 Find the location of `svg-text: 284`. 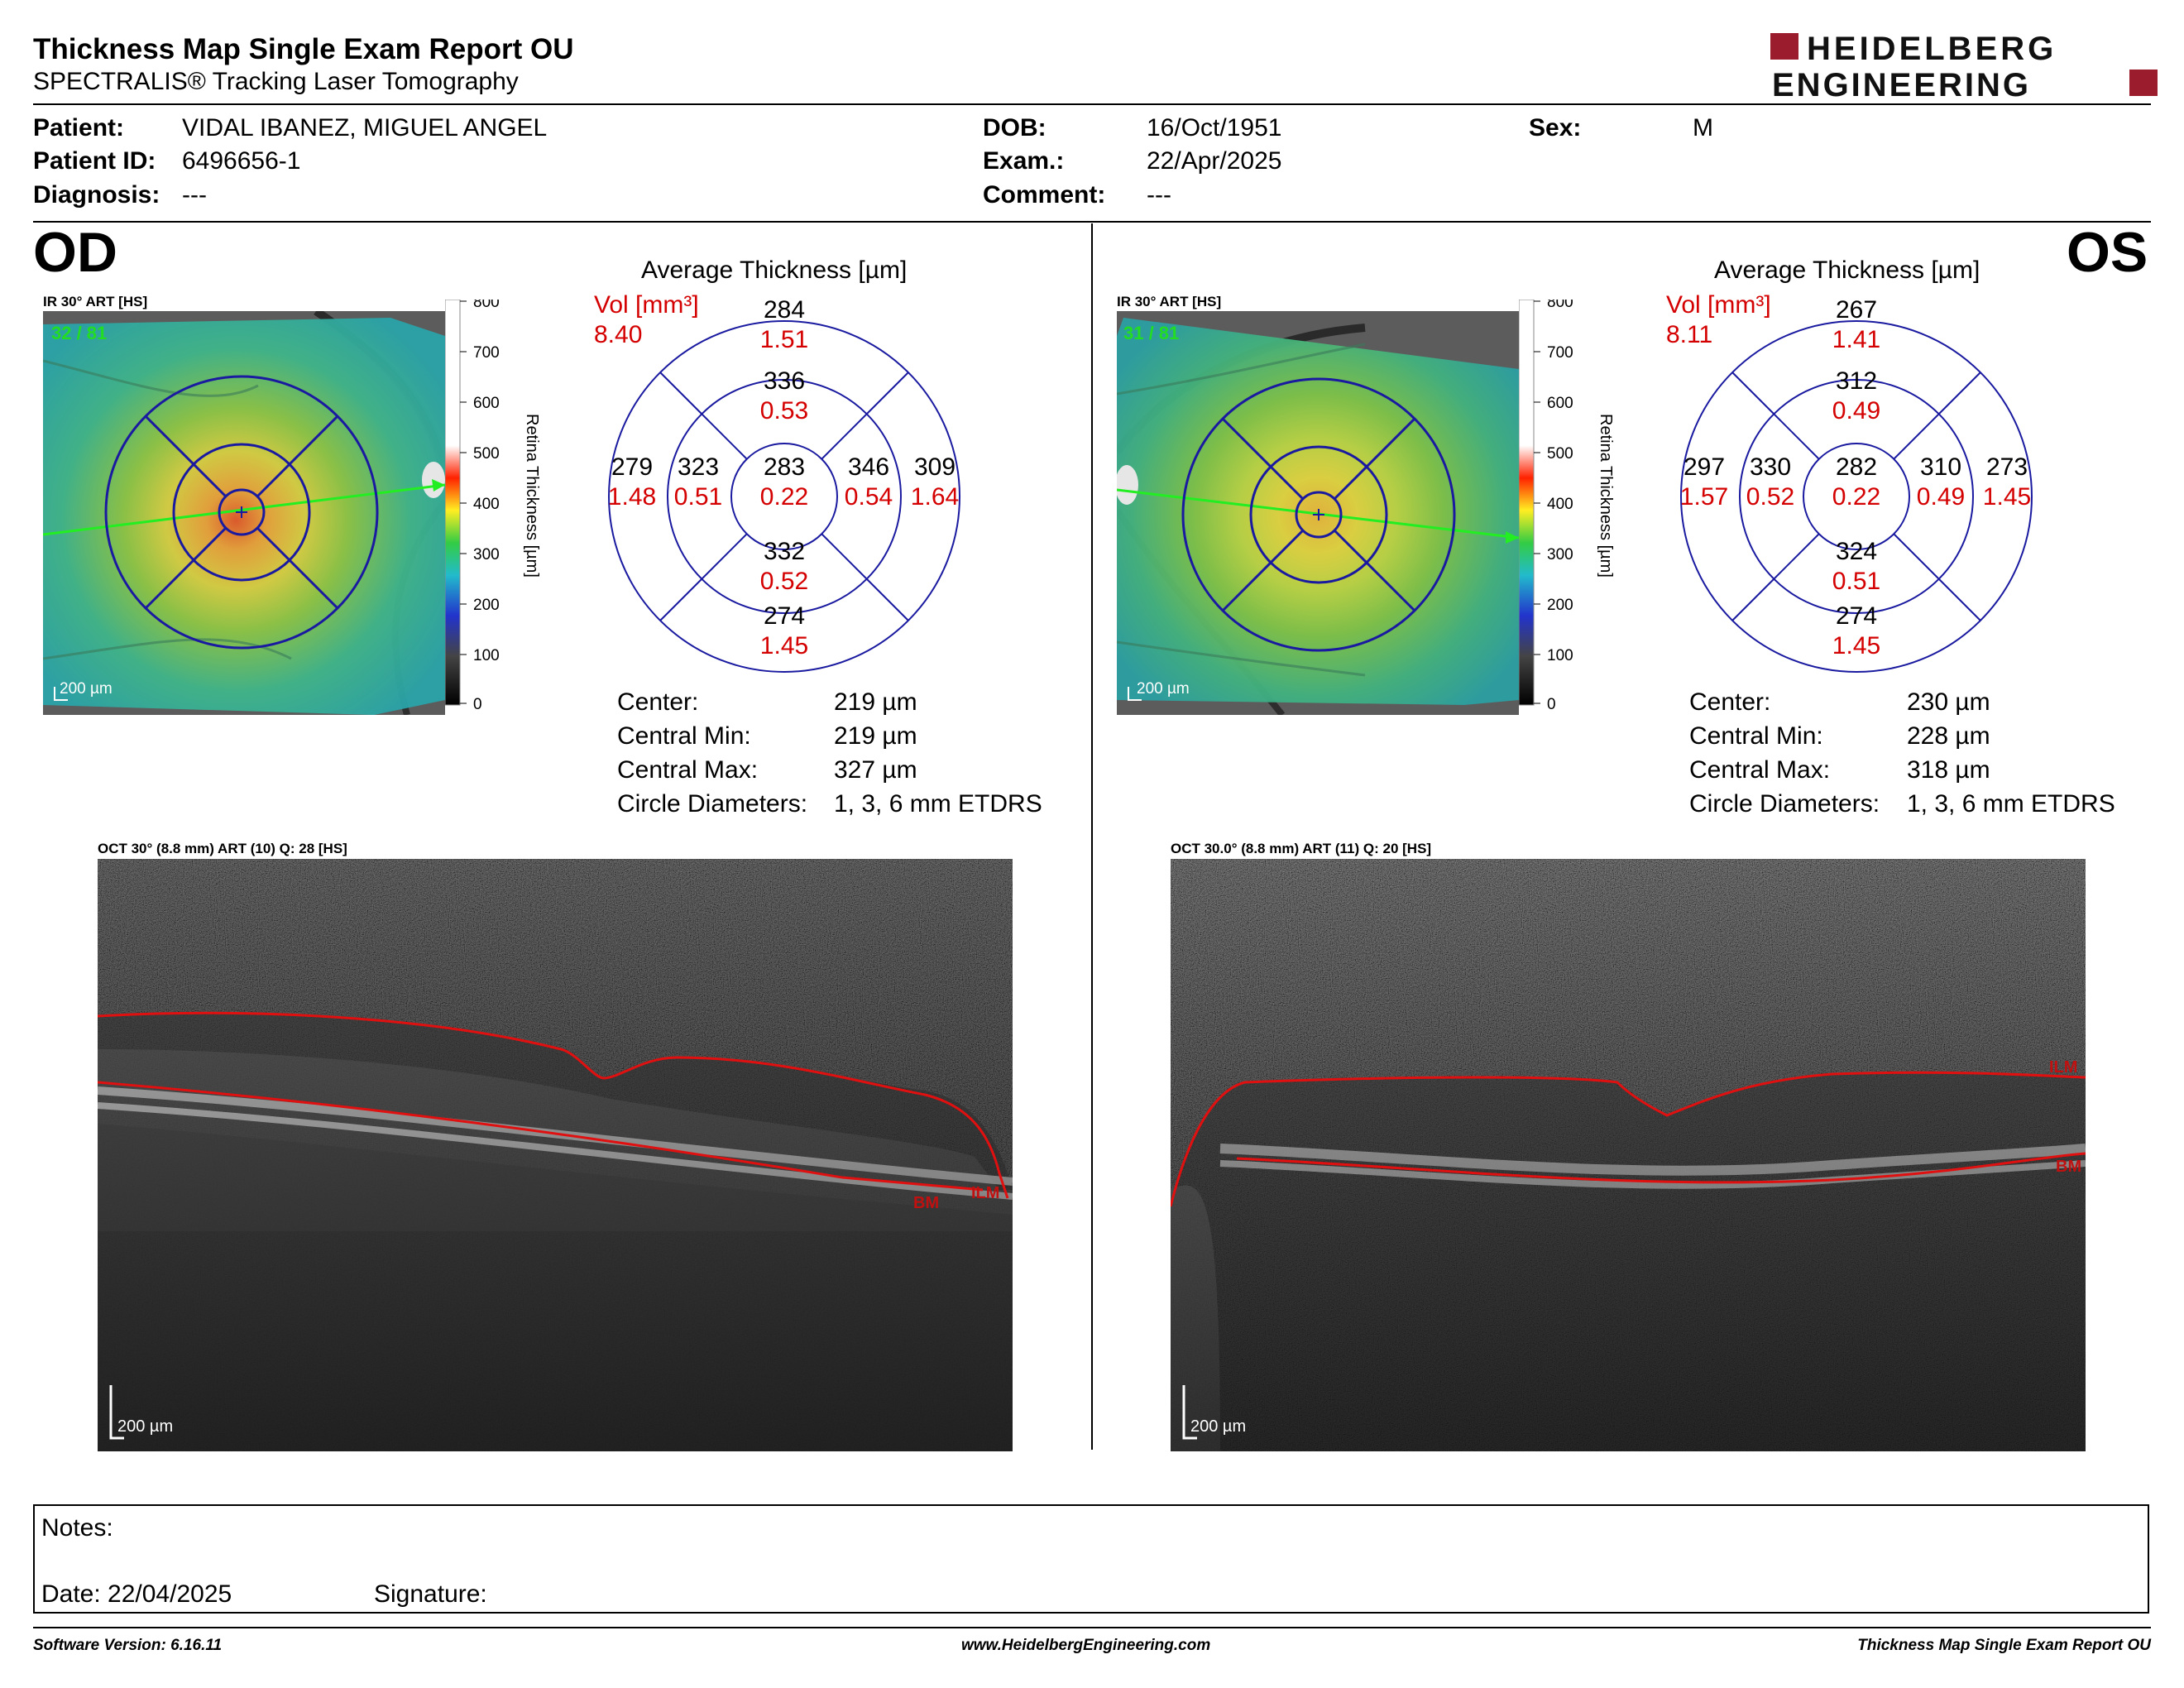

svg-text: 284 is located at coordinates (784, 310).